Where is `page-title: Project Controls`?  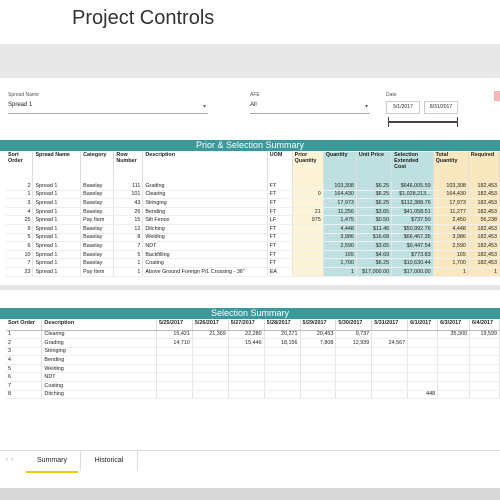 page-title: Project Controls is located at coordinates (143, 18).